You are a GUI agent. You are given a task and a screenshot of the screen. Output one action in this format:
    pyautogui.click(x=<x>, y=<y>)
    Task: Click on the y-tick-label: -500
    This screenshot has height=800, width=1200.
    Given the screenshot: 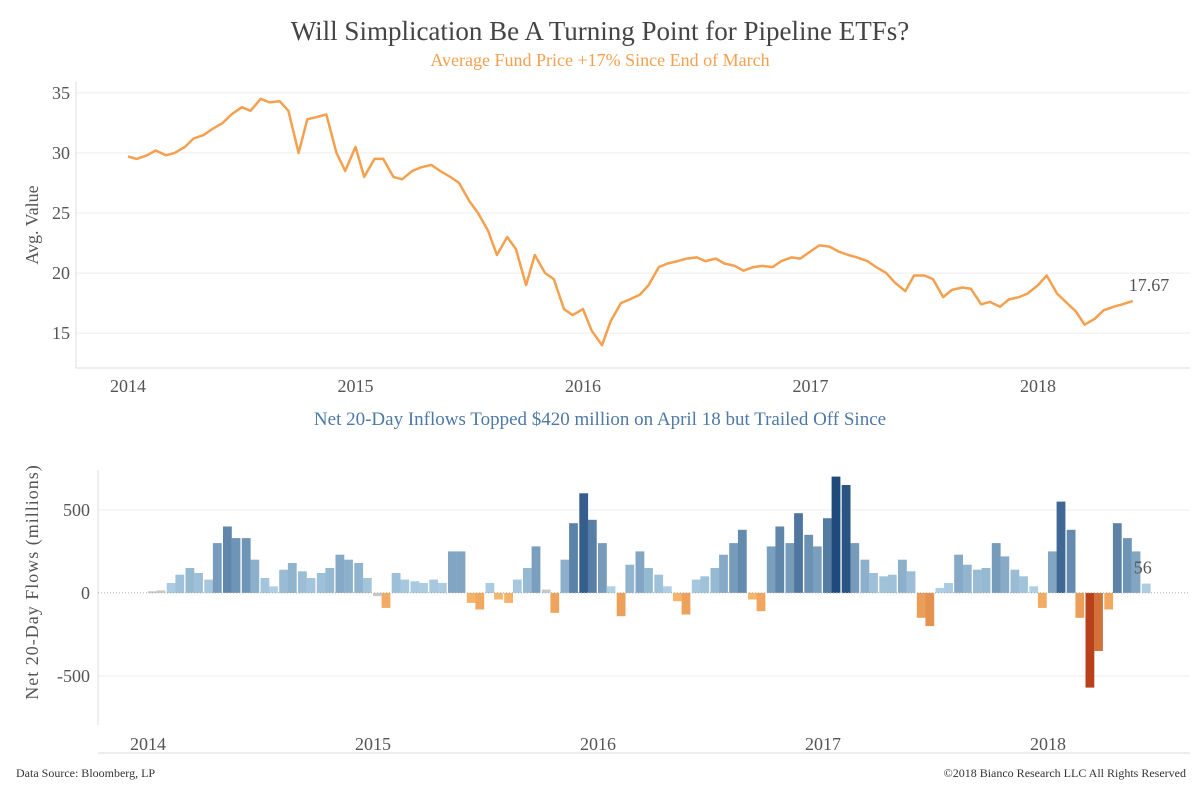 What is the action you would take?
    pyautogui.click(x=73, y=676)
    